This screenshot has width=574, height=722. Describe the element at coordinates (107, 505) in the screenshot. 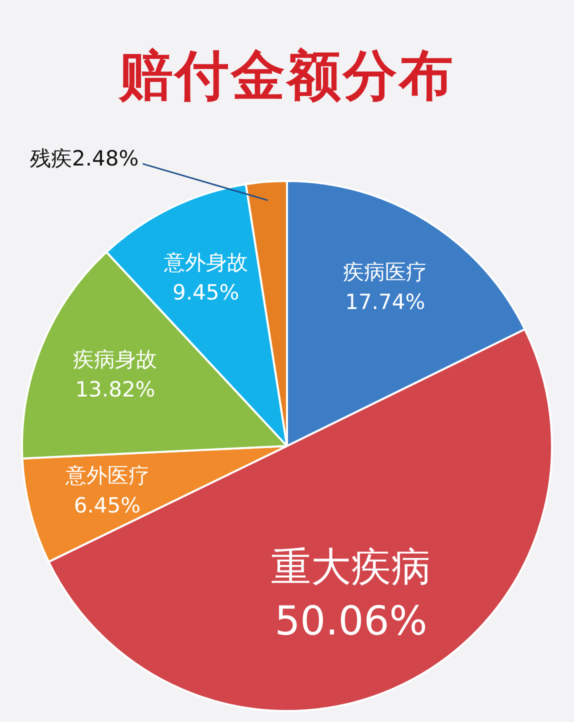

I see `data-label: 6.45%` at that location.